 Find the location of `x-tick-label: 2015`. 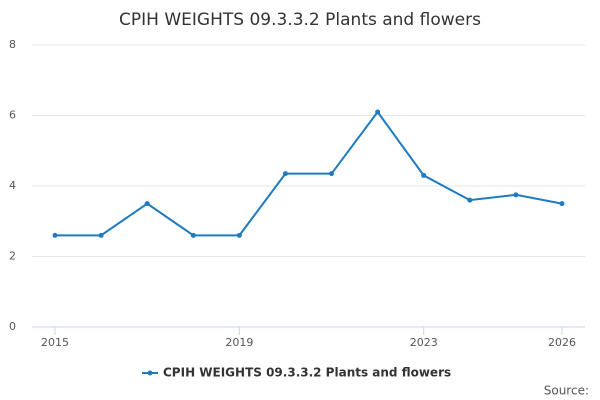

x-tick-label: 2015 is located at coordinates (55, 342).